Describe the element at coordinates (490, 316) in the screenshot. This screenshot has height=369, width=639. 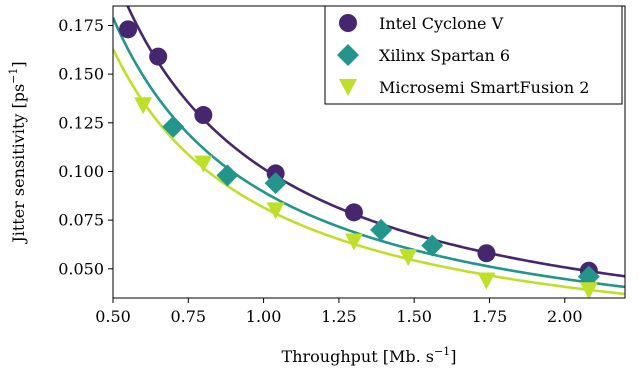
I see `x-tick-label: 1.75` at that location.